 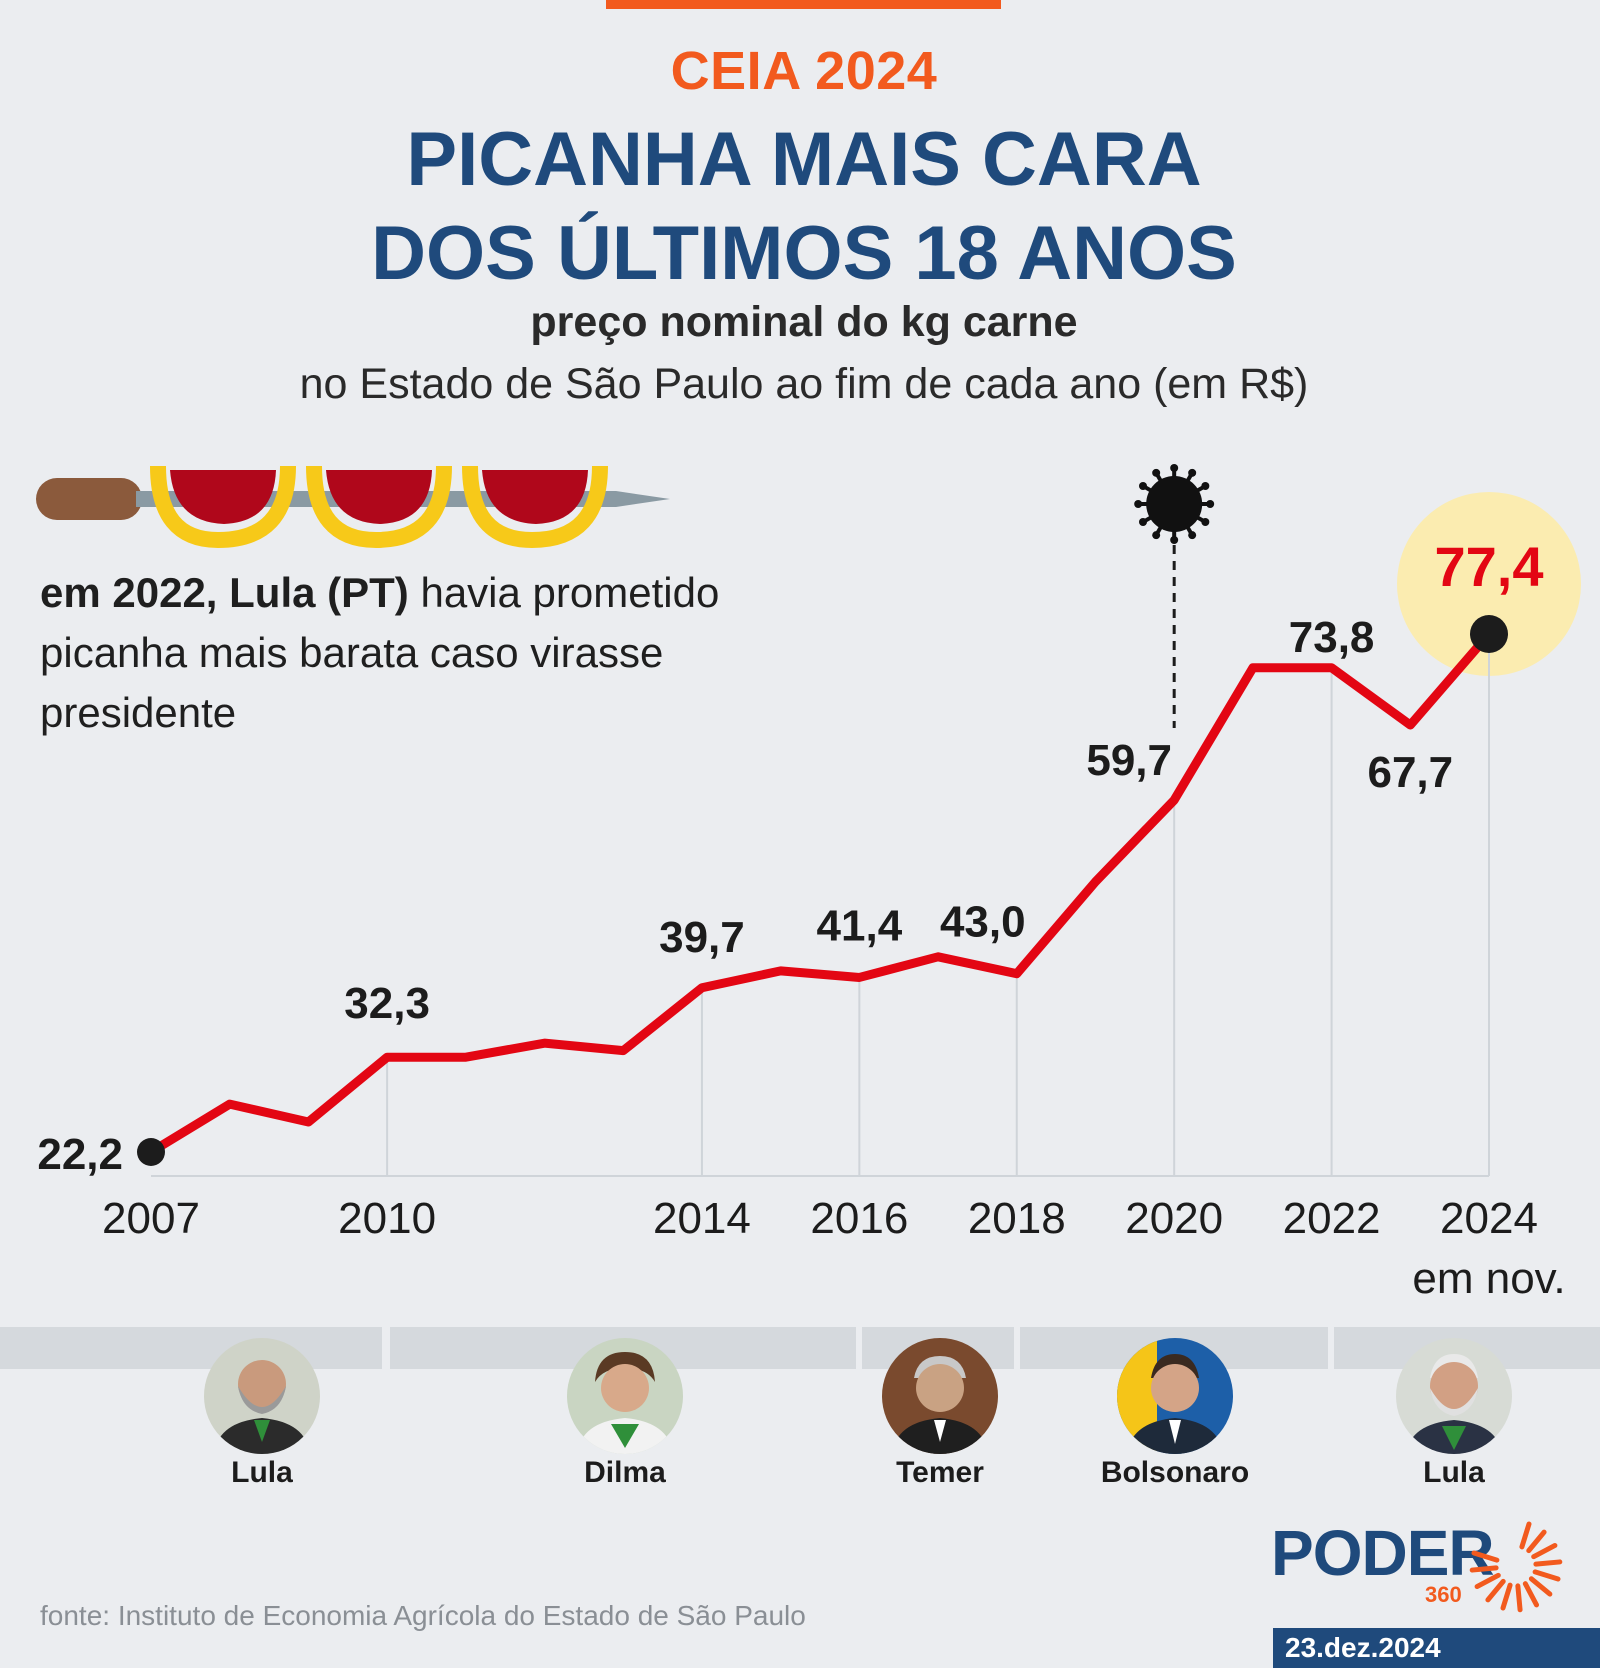 I want to click on kicker: CEIA 2024, so click(x=804, y=71).